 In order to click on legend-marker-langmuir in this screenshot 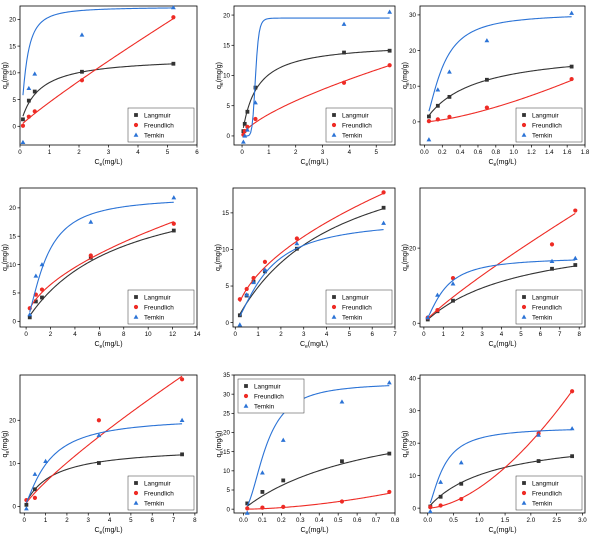, I will do `click(524, 483)`.